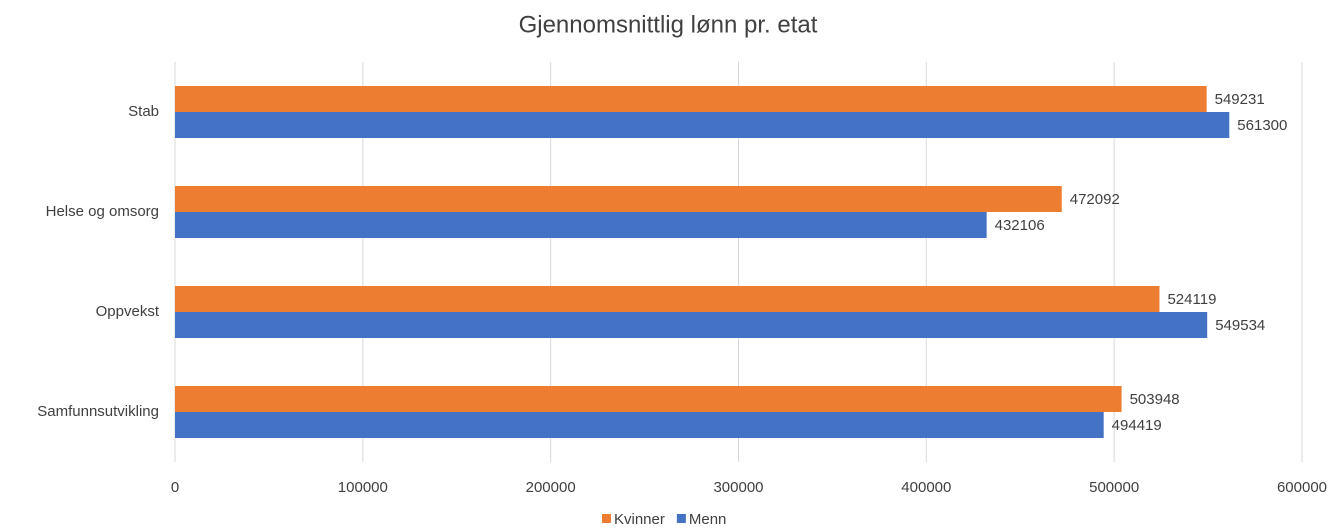 The height and width of the screenshot is (530, 1335). I want to click on data-label: 494419, so click(1137, 425).